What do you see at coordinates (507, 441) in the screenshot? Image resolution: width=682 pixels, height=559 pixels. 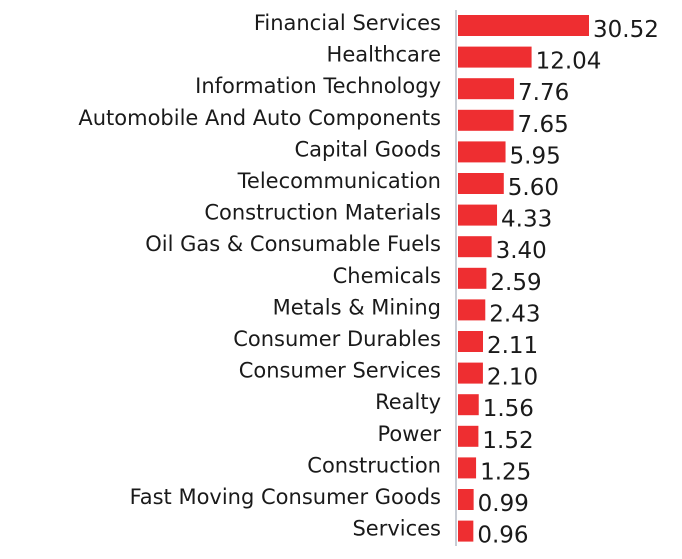 I see `value-label: 1.52` at bounding box center [507, 441].